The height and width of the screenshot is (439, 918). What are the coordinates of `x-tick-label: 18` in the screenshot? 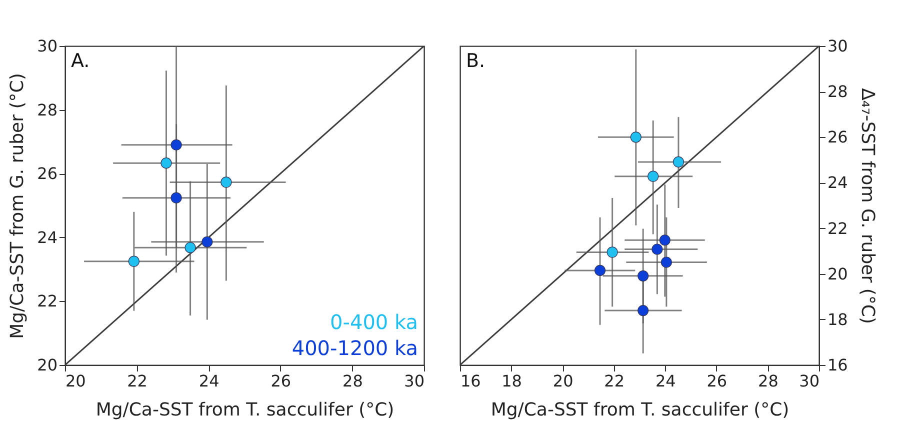 It's located at (512, 381).